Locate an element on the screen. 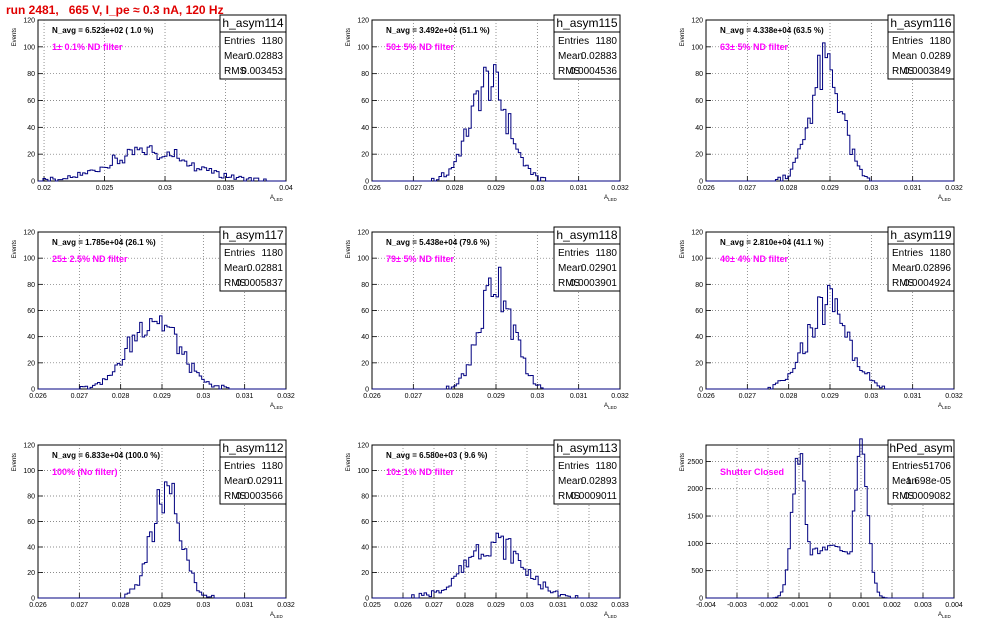 This screenshot has width=996, height=622. stats-value-rms: 0.0004536 is located at coordinates (594, 71).